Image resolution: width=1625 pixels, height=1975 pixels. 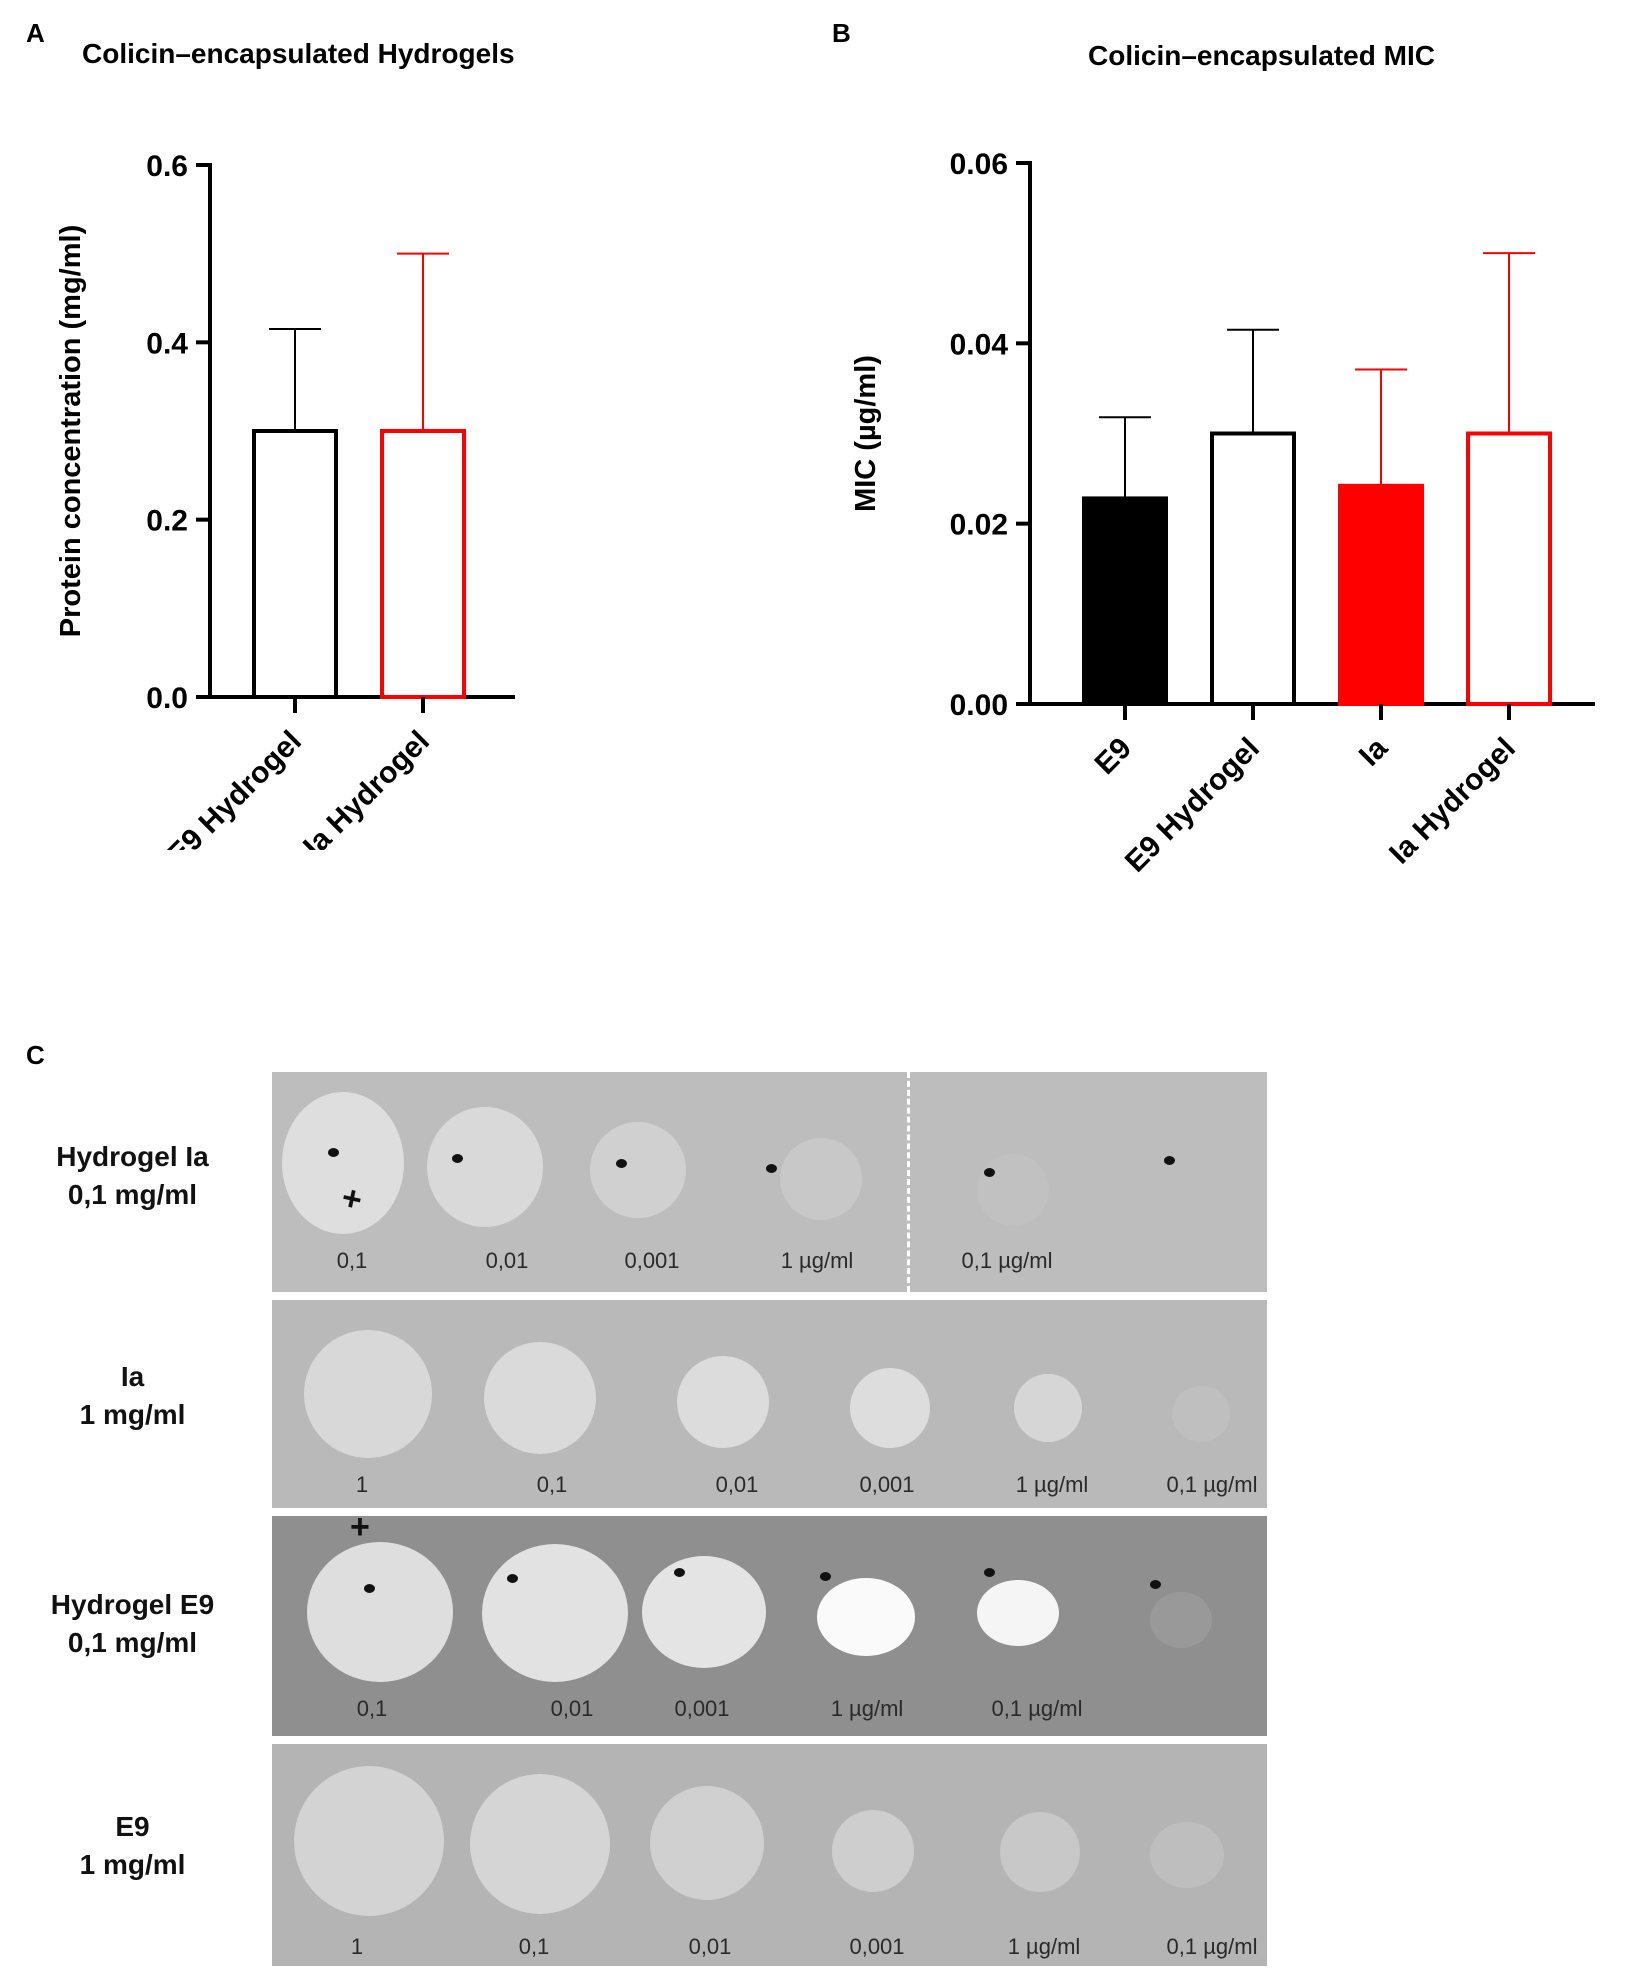 I want to click on chart-a-title: Colicin–encapsulated Hydrogels, so click(x=298, y=53).